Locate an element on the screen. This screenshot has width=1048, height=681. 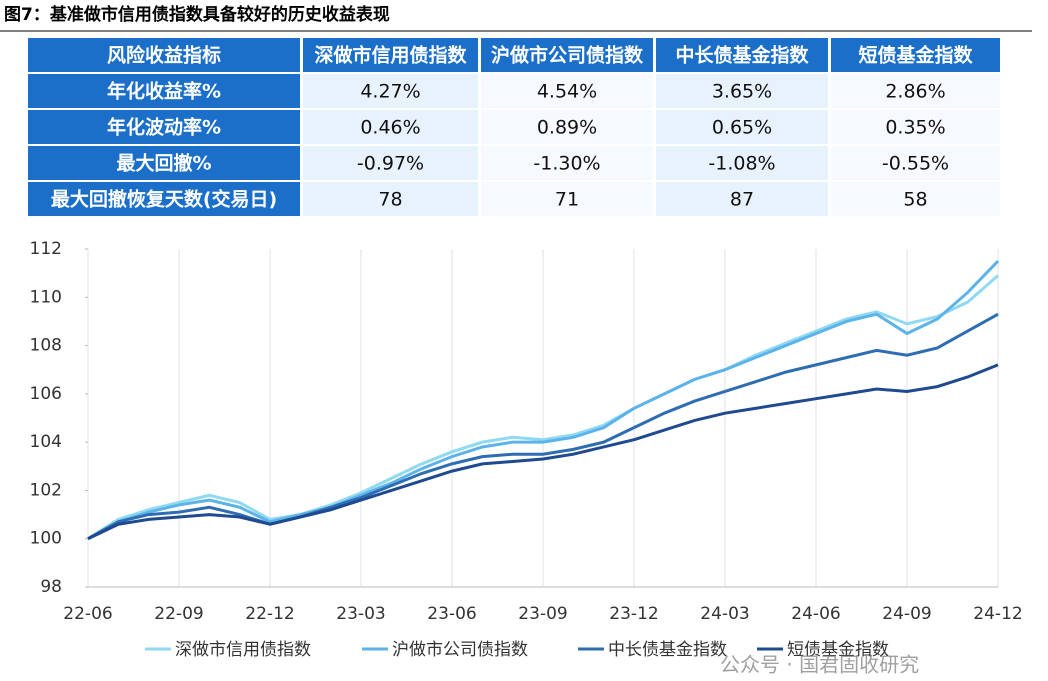
table-cell-text: 0.65% is located at coordinates (742, 128).